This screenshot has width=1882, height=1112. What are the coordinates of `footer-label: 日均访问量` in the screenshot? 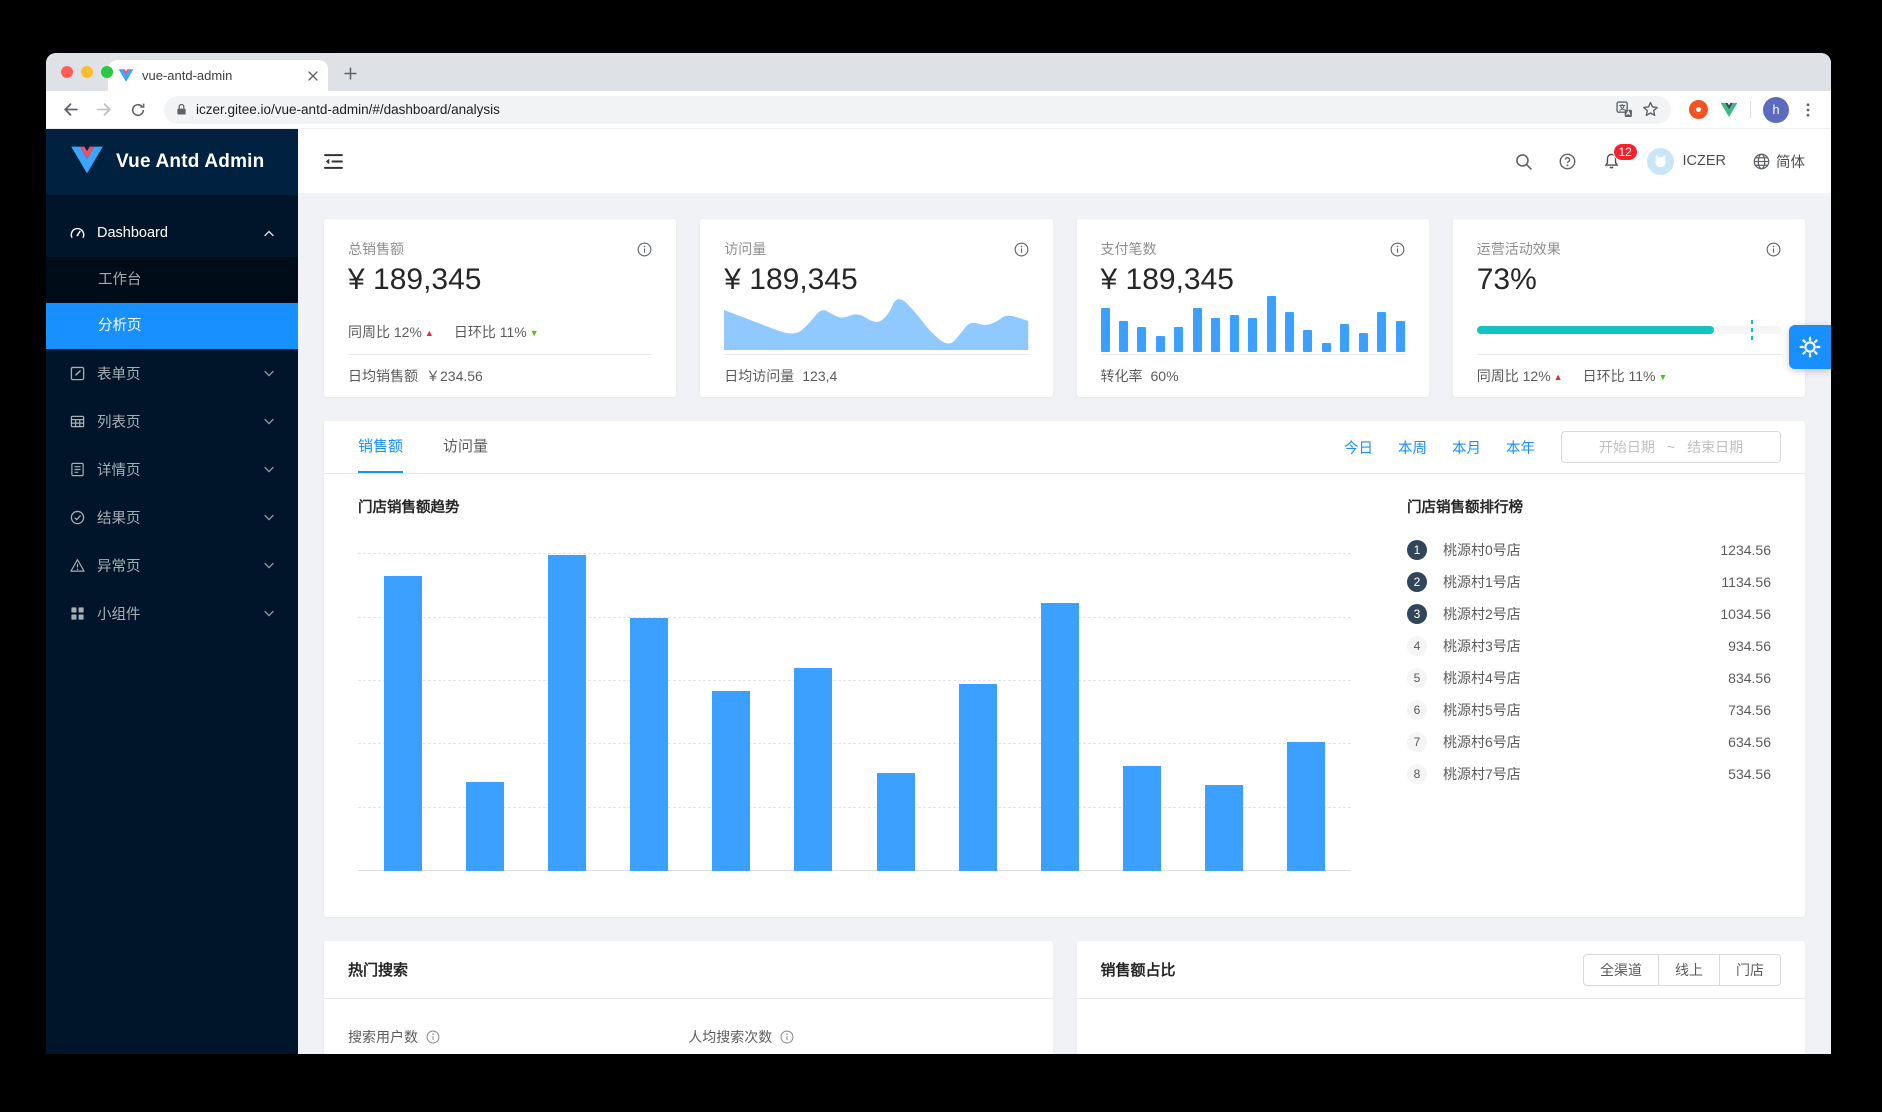 It's located at (759, 376).